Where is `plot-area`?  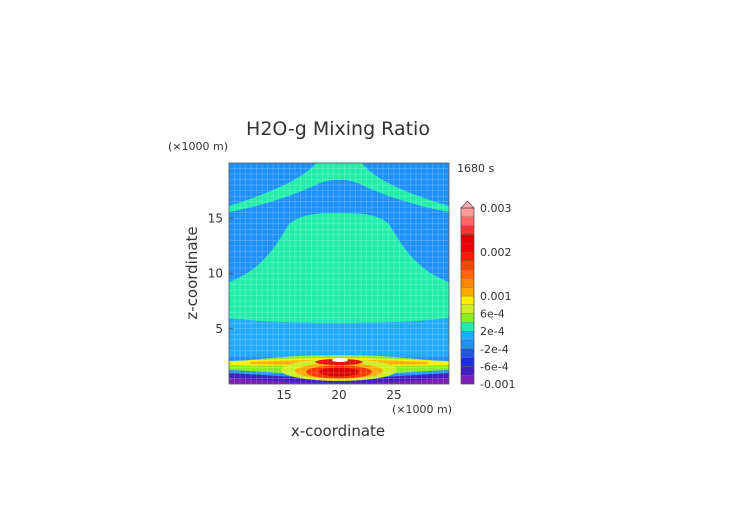
plot-area is located at coordinates (339, 273).